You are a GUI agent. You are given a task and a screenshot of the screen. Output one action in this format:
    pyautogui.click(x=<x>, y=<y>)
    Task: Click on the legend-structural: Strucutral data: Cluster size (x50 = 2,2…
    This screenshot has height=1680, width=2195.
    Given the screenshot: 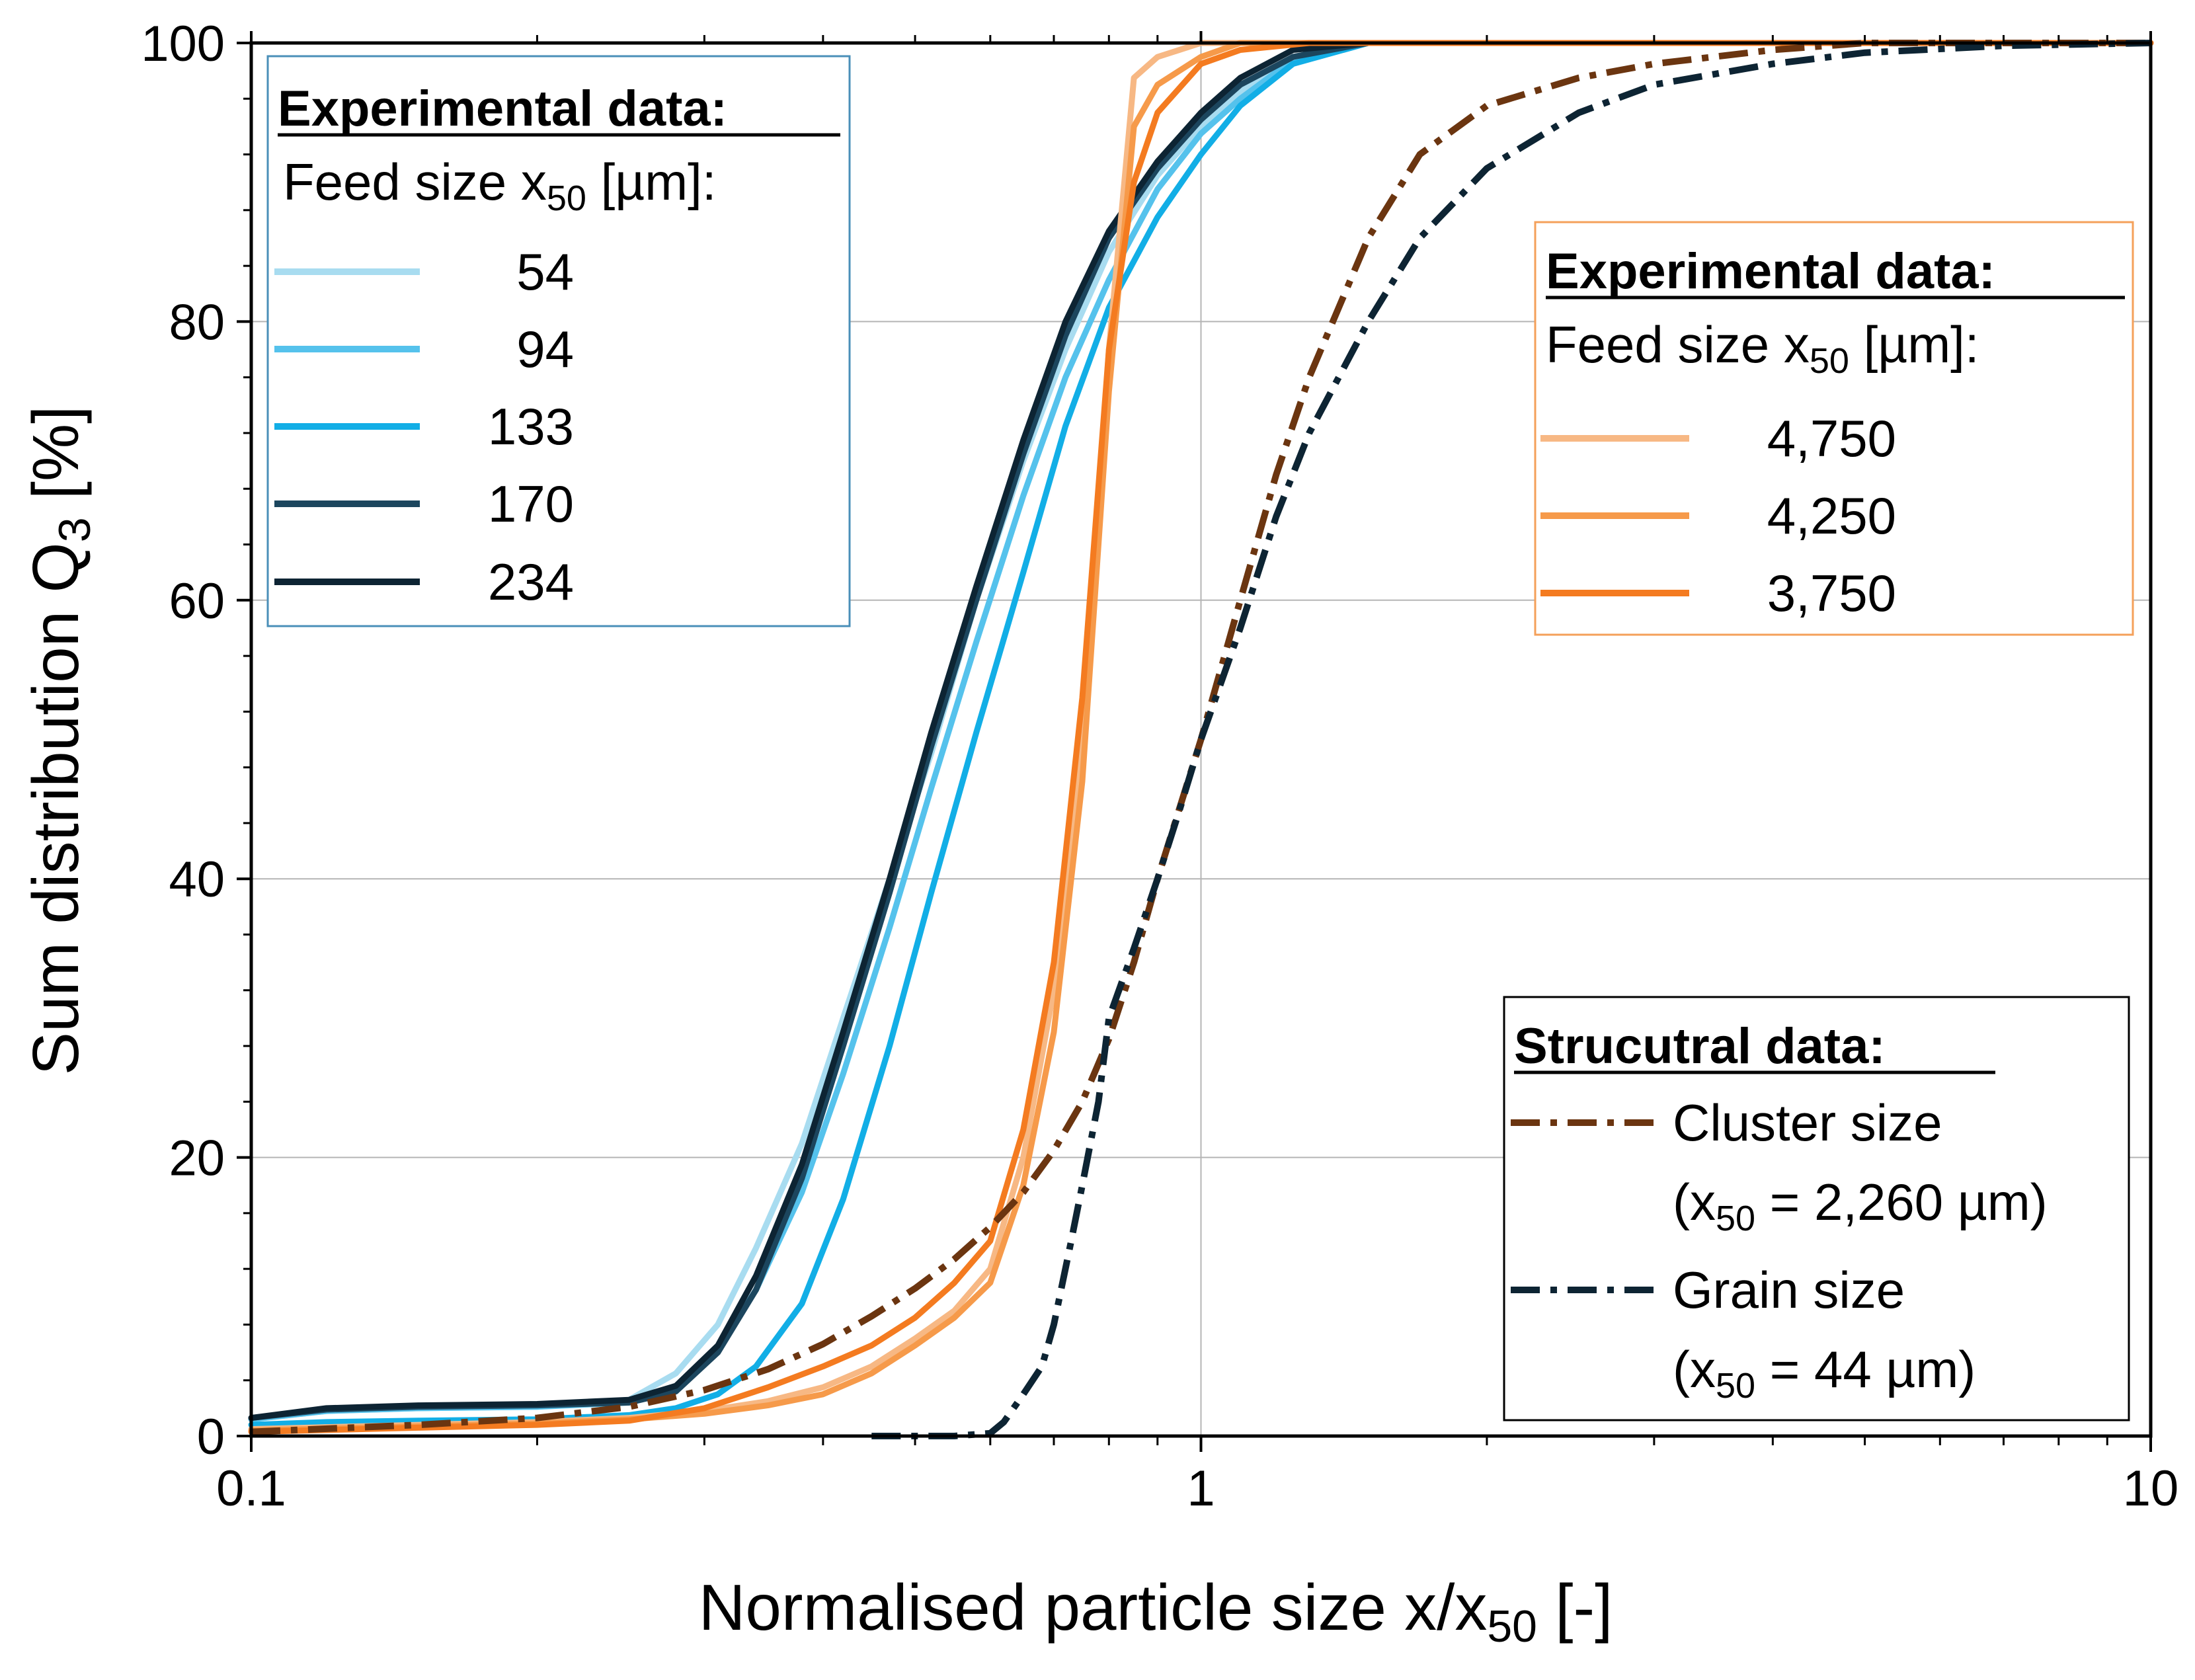 What is the action you would take?
    pyautogui.click(x=1816, y=1208)
    